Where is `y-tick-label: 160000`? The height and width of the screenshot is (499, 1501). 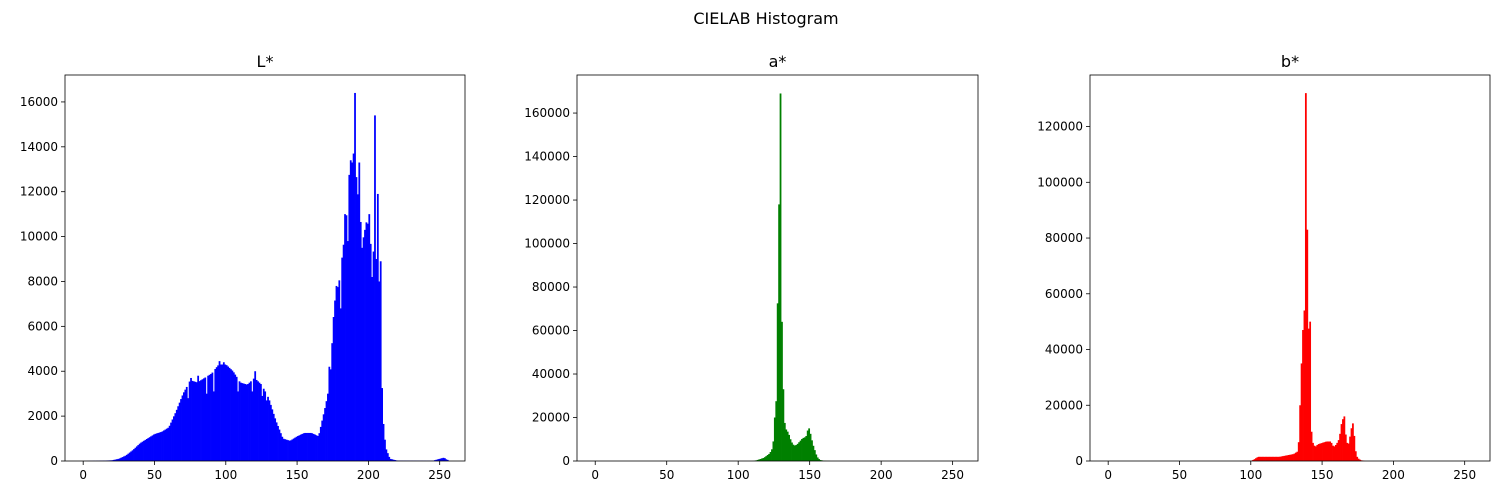
y-tick-label: 160000 is located at coordinates (547, 113).